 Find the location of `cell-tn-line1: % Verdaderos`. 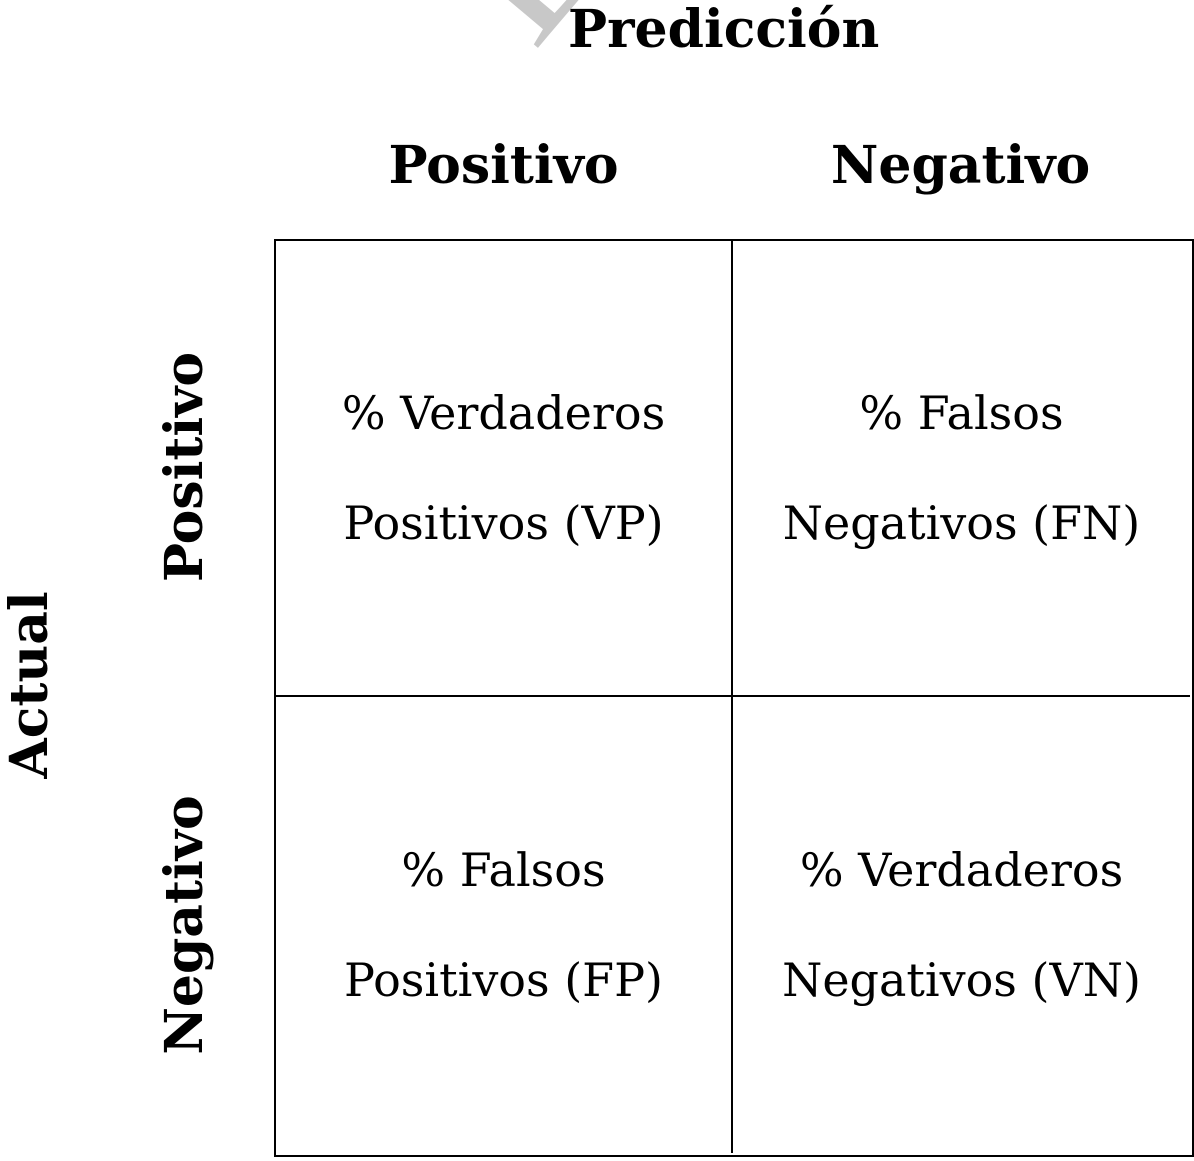

cell-tn-line1: % Verdaderos is located at coordinates (961, 870).